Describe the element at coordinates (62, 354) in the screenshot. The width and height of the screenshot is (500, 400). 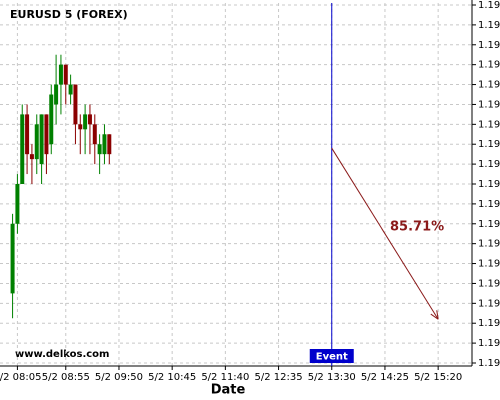
I see `watermark: www.delkos.com` at that location.